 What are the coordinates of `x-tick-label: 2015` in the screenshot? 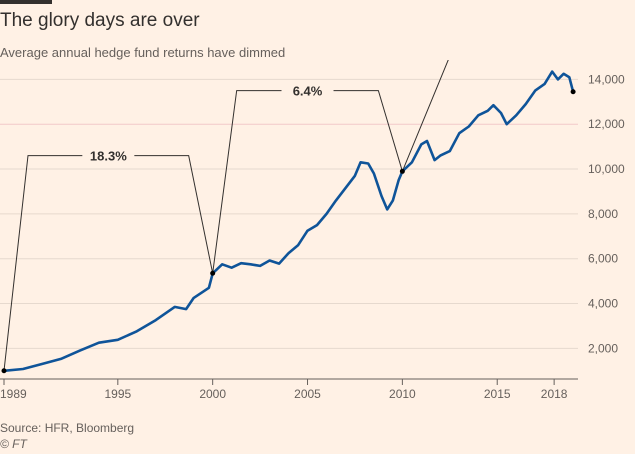 It's located at (497, 394).